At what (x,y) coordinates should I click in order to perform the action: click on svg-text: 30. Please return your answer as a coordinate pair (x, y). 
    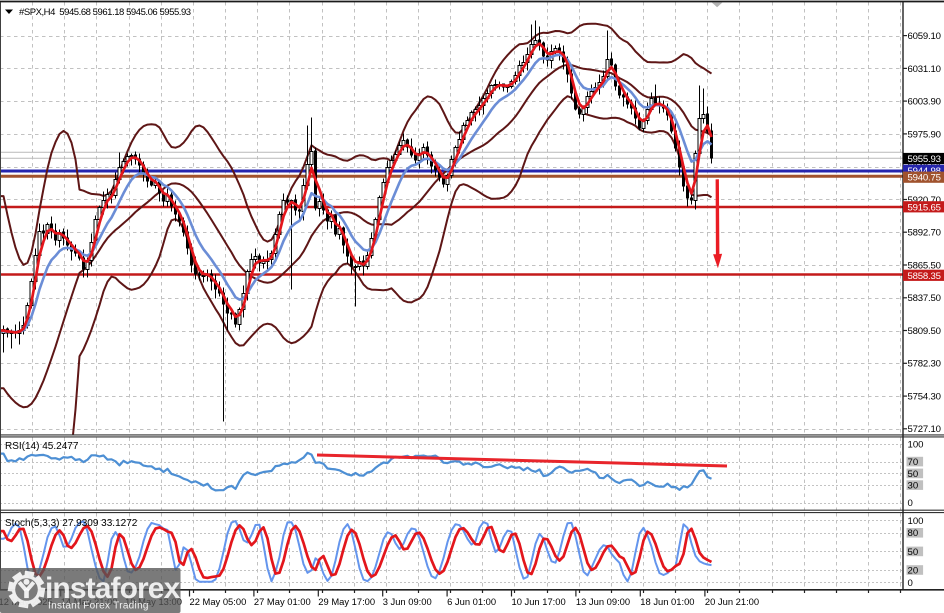
    Looking at the image, I should click on (913, 486).